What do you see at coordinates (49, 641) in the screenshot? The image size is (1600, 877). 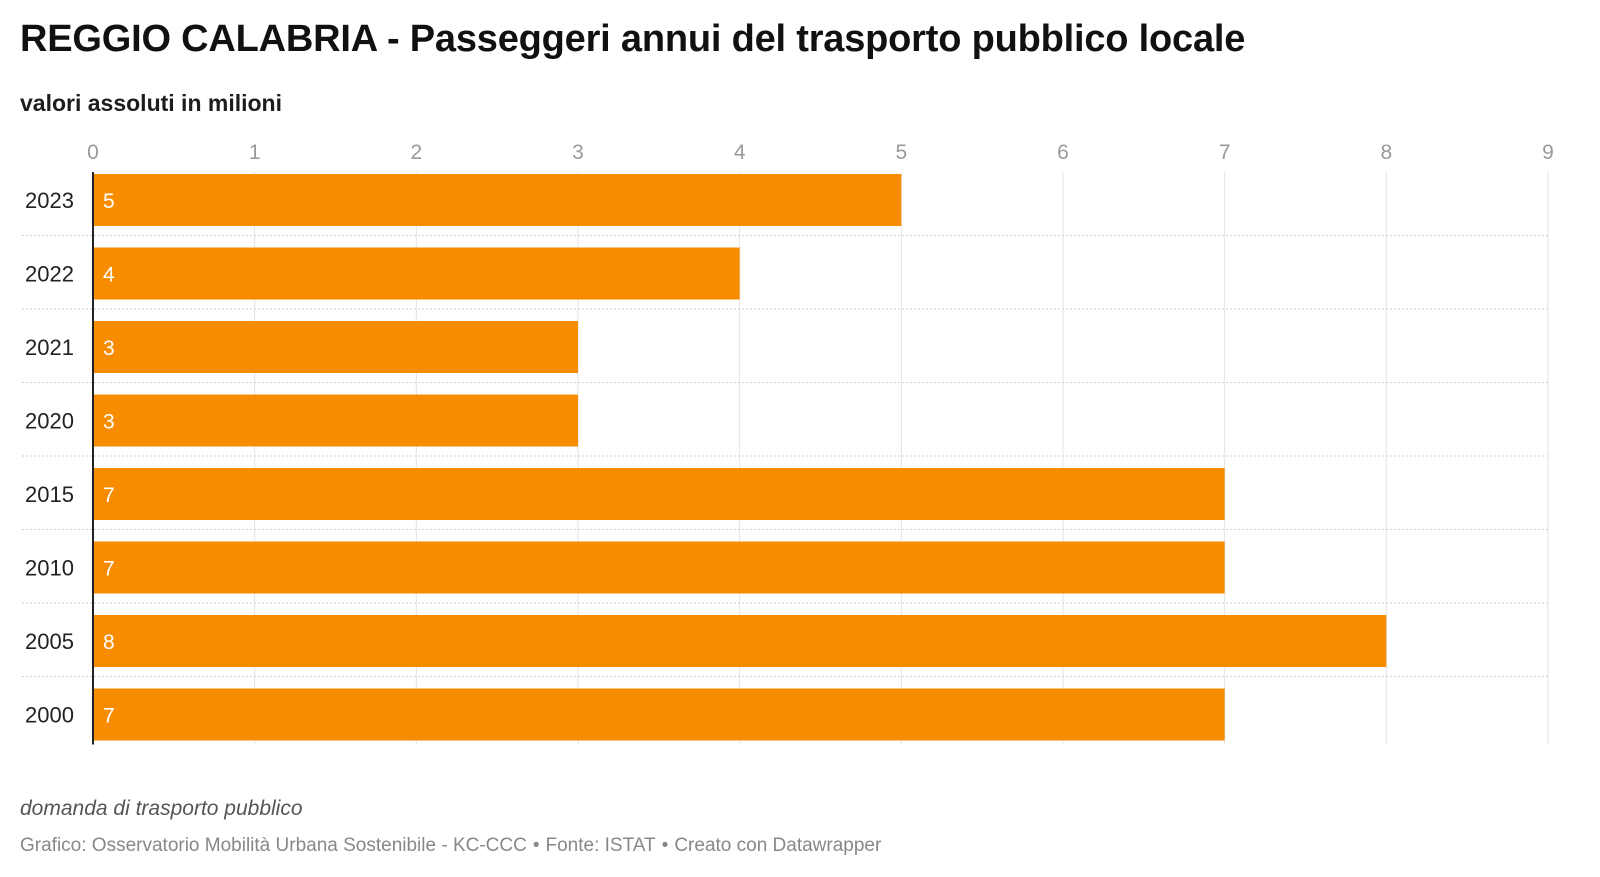 I see `category-label: 2005` at bounding box center [49, 641].